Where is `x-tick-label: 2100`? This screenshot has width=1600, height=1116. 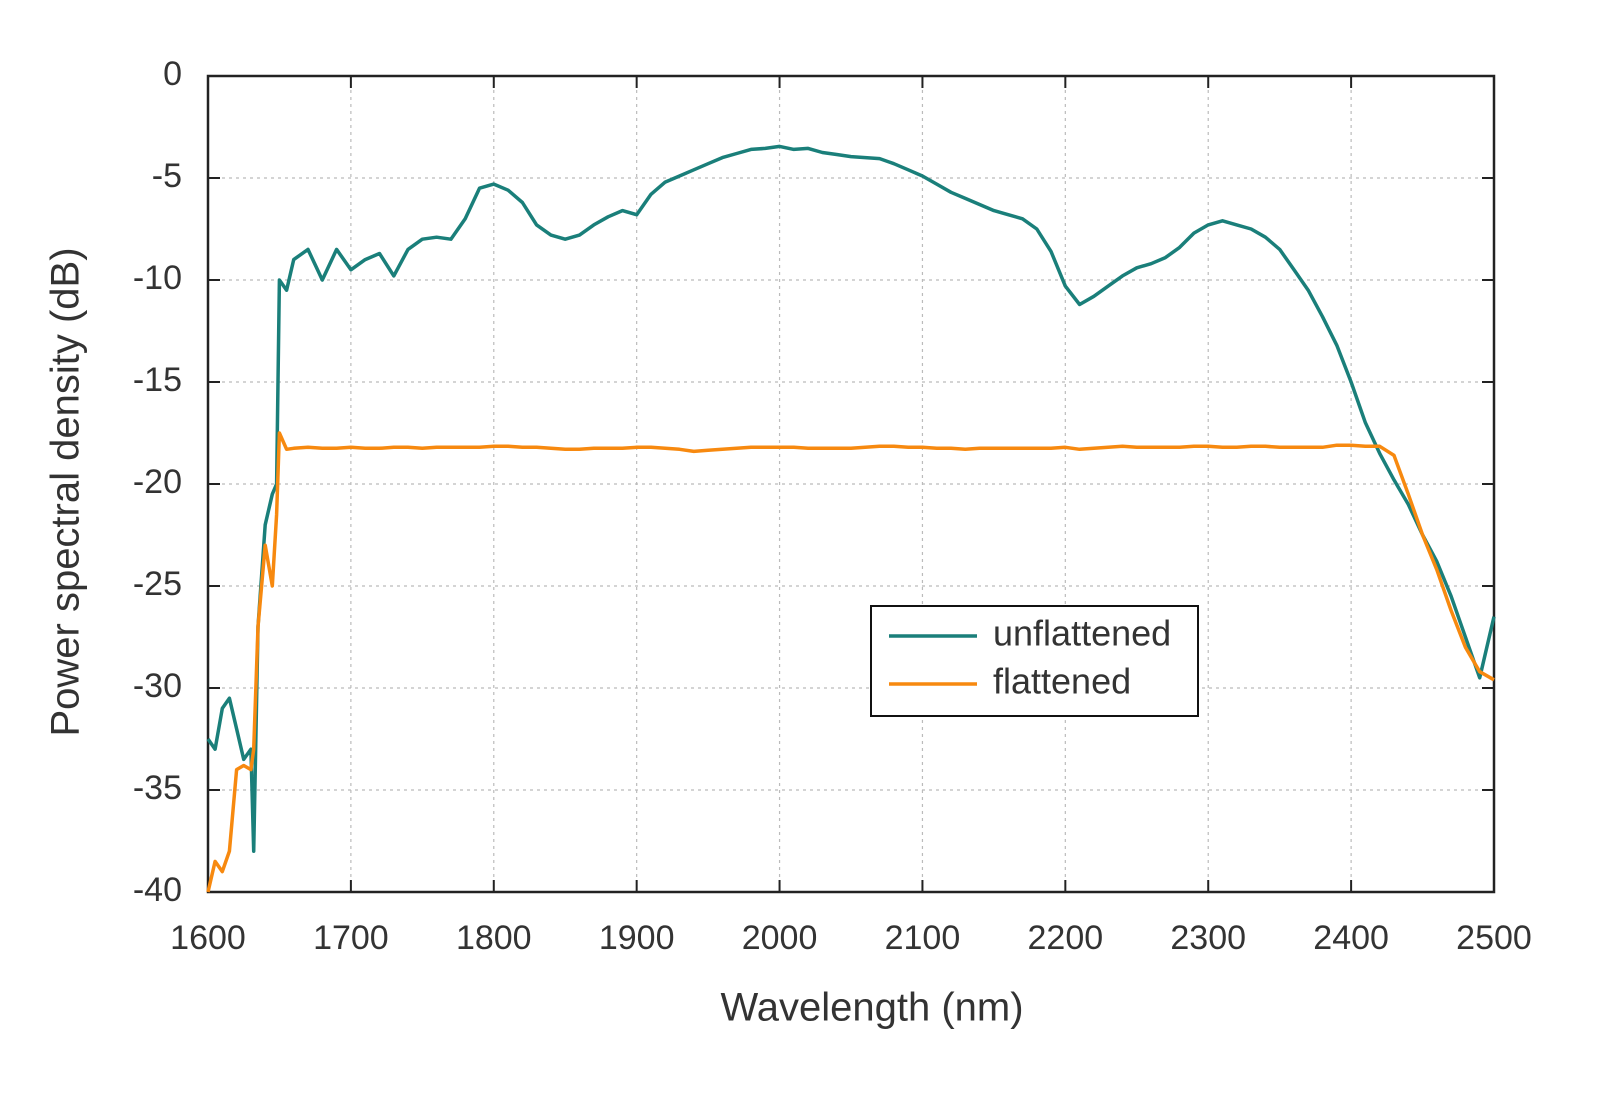 x-tick-label: 2100 is located at coordinates (923, 938).